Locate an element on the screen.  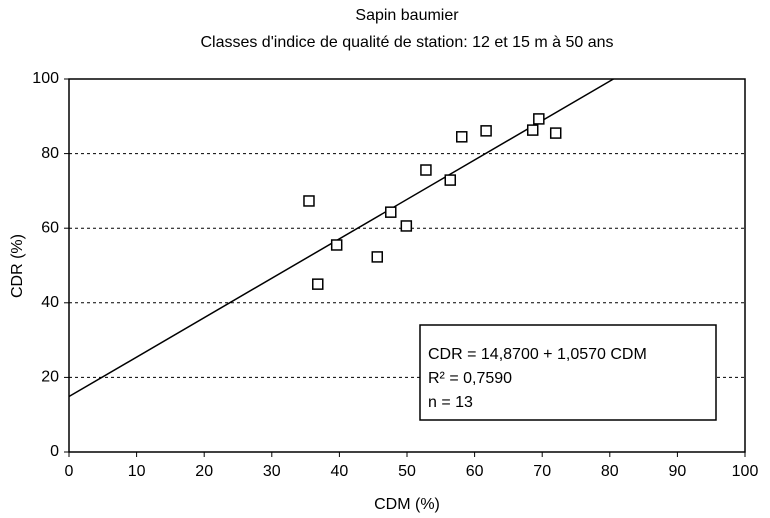
chart-title: Sapin baumier is located at coordinates (407, 15).